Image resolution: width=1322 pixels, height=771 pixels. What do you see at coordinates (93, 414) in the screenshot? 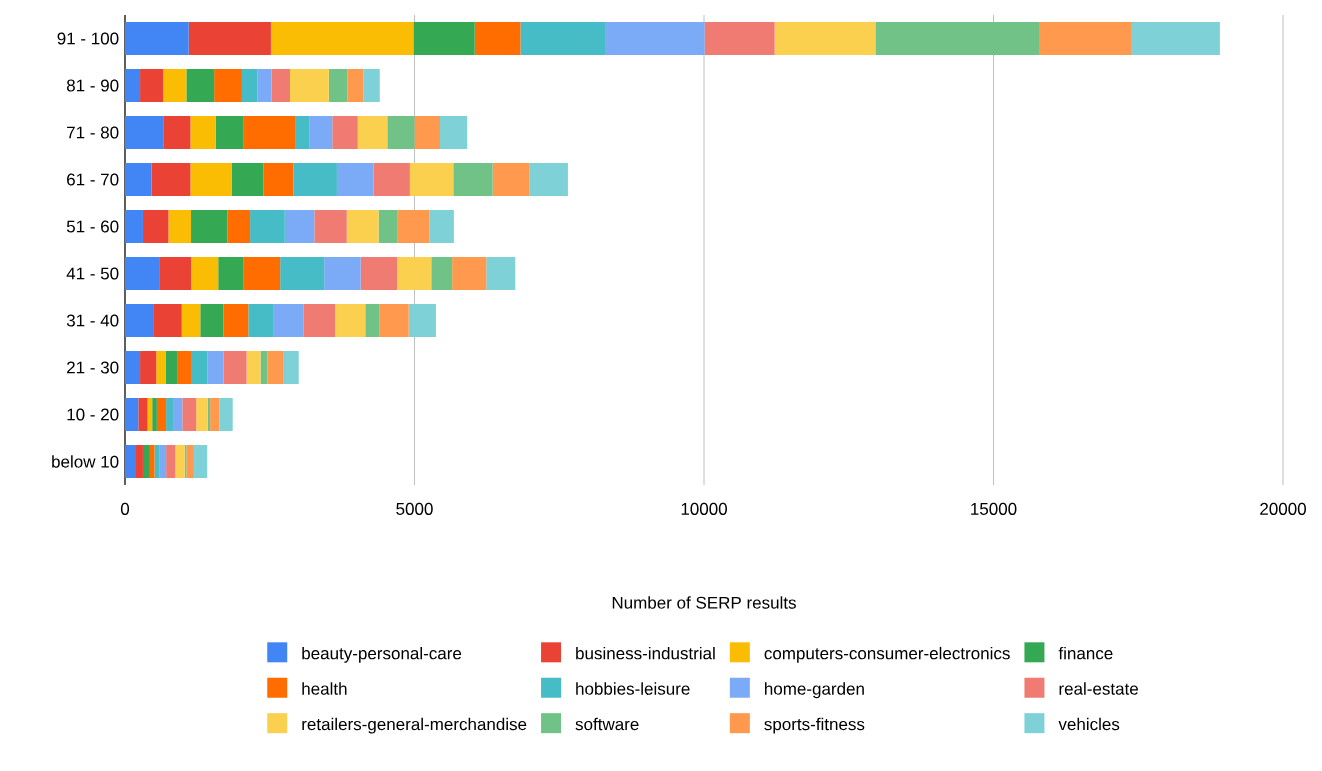
I see `y-tick-label: 10 - 20` at bounding box center [93, 414].